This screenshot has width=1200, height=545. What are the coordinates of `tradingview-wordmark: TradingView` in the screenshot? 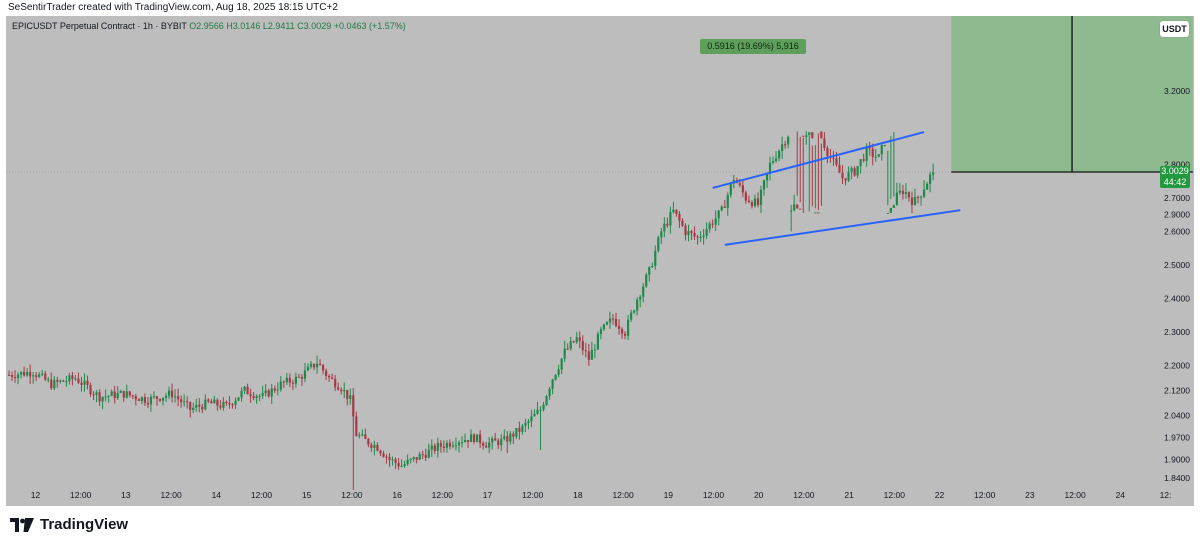 It's located at (84, 524).